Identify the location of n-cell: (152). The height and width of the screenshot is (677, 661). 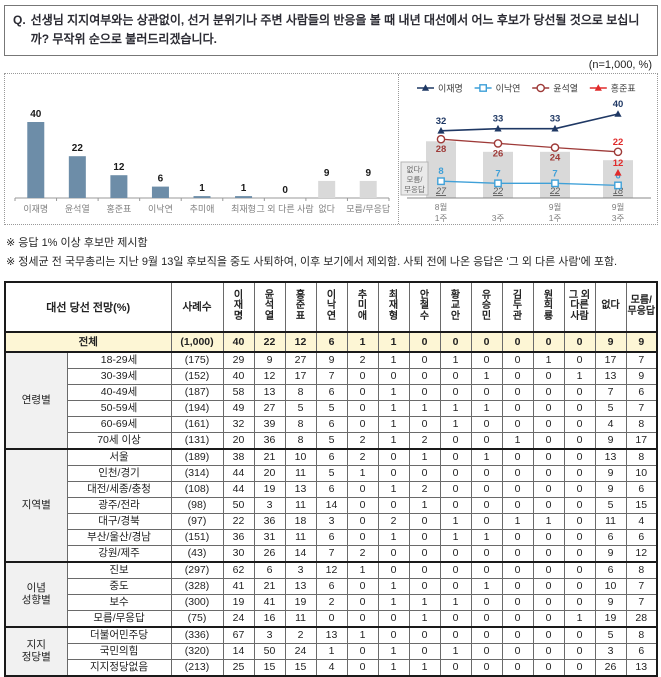
(197, 376).